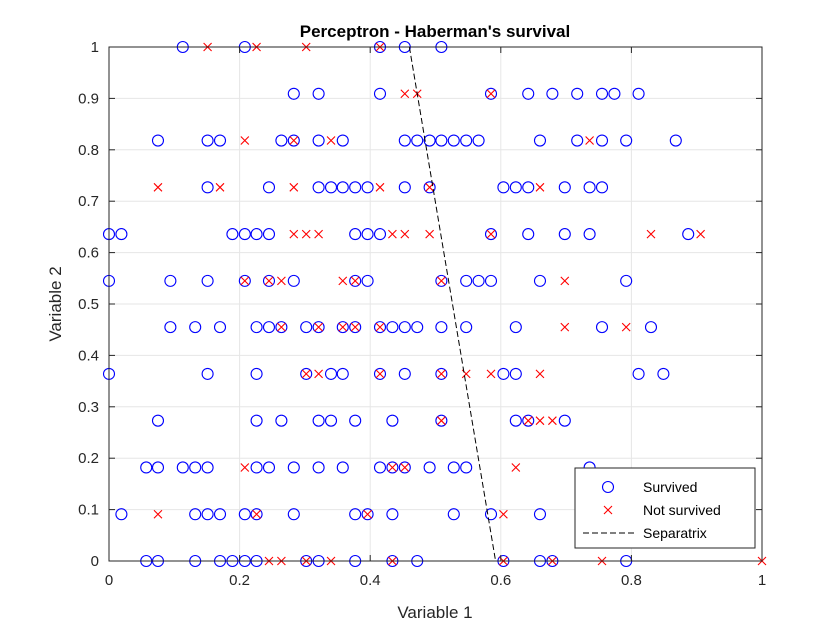  What do you see at coordinates (370, 580) in the screenshot?
I see `x-tick-label: 0.4` at bounding box center [370, 580].